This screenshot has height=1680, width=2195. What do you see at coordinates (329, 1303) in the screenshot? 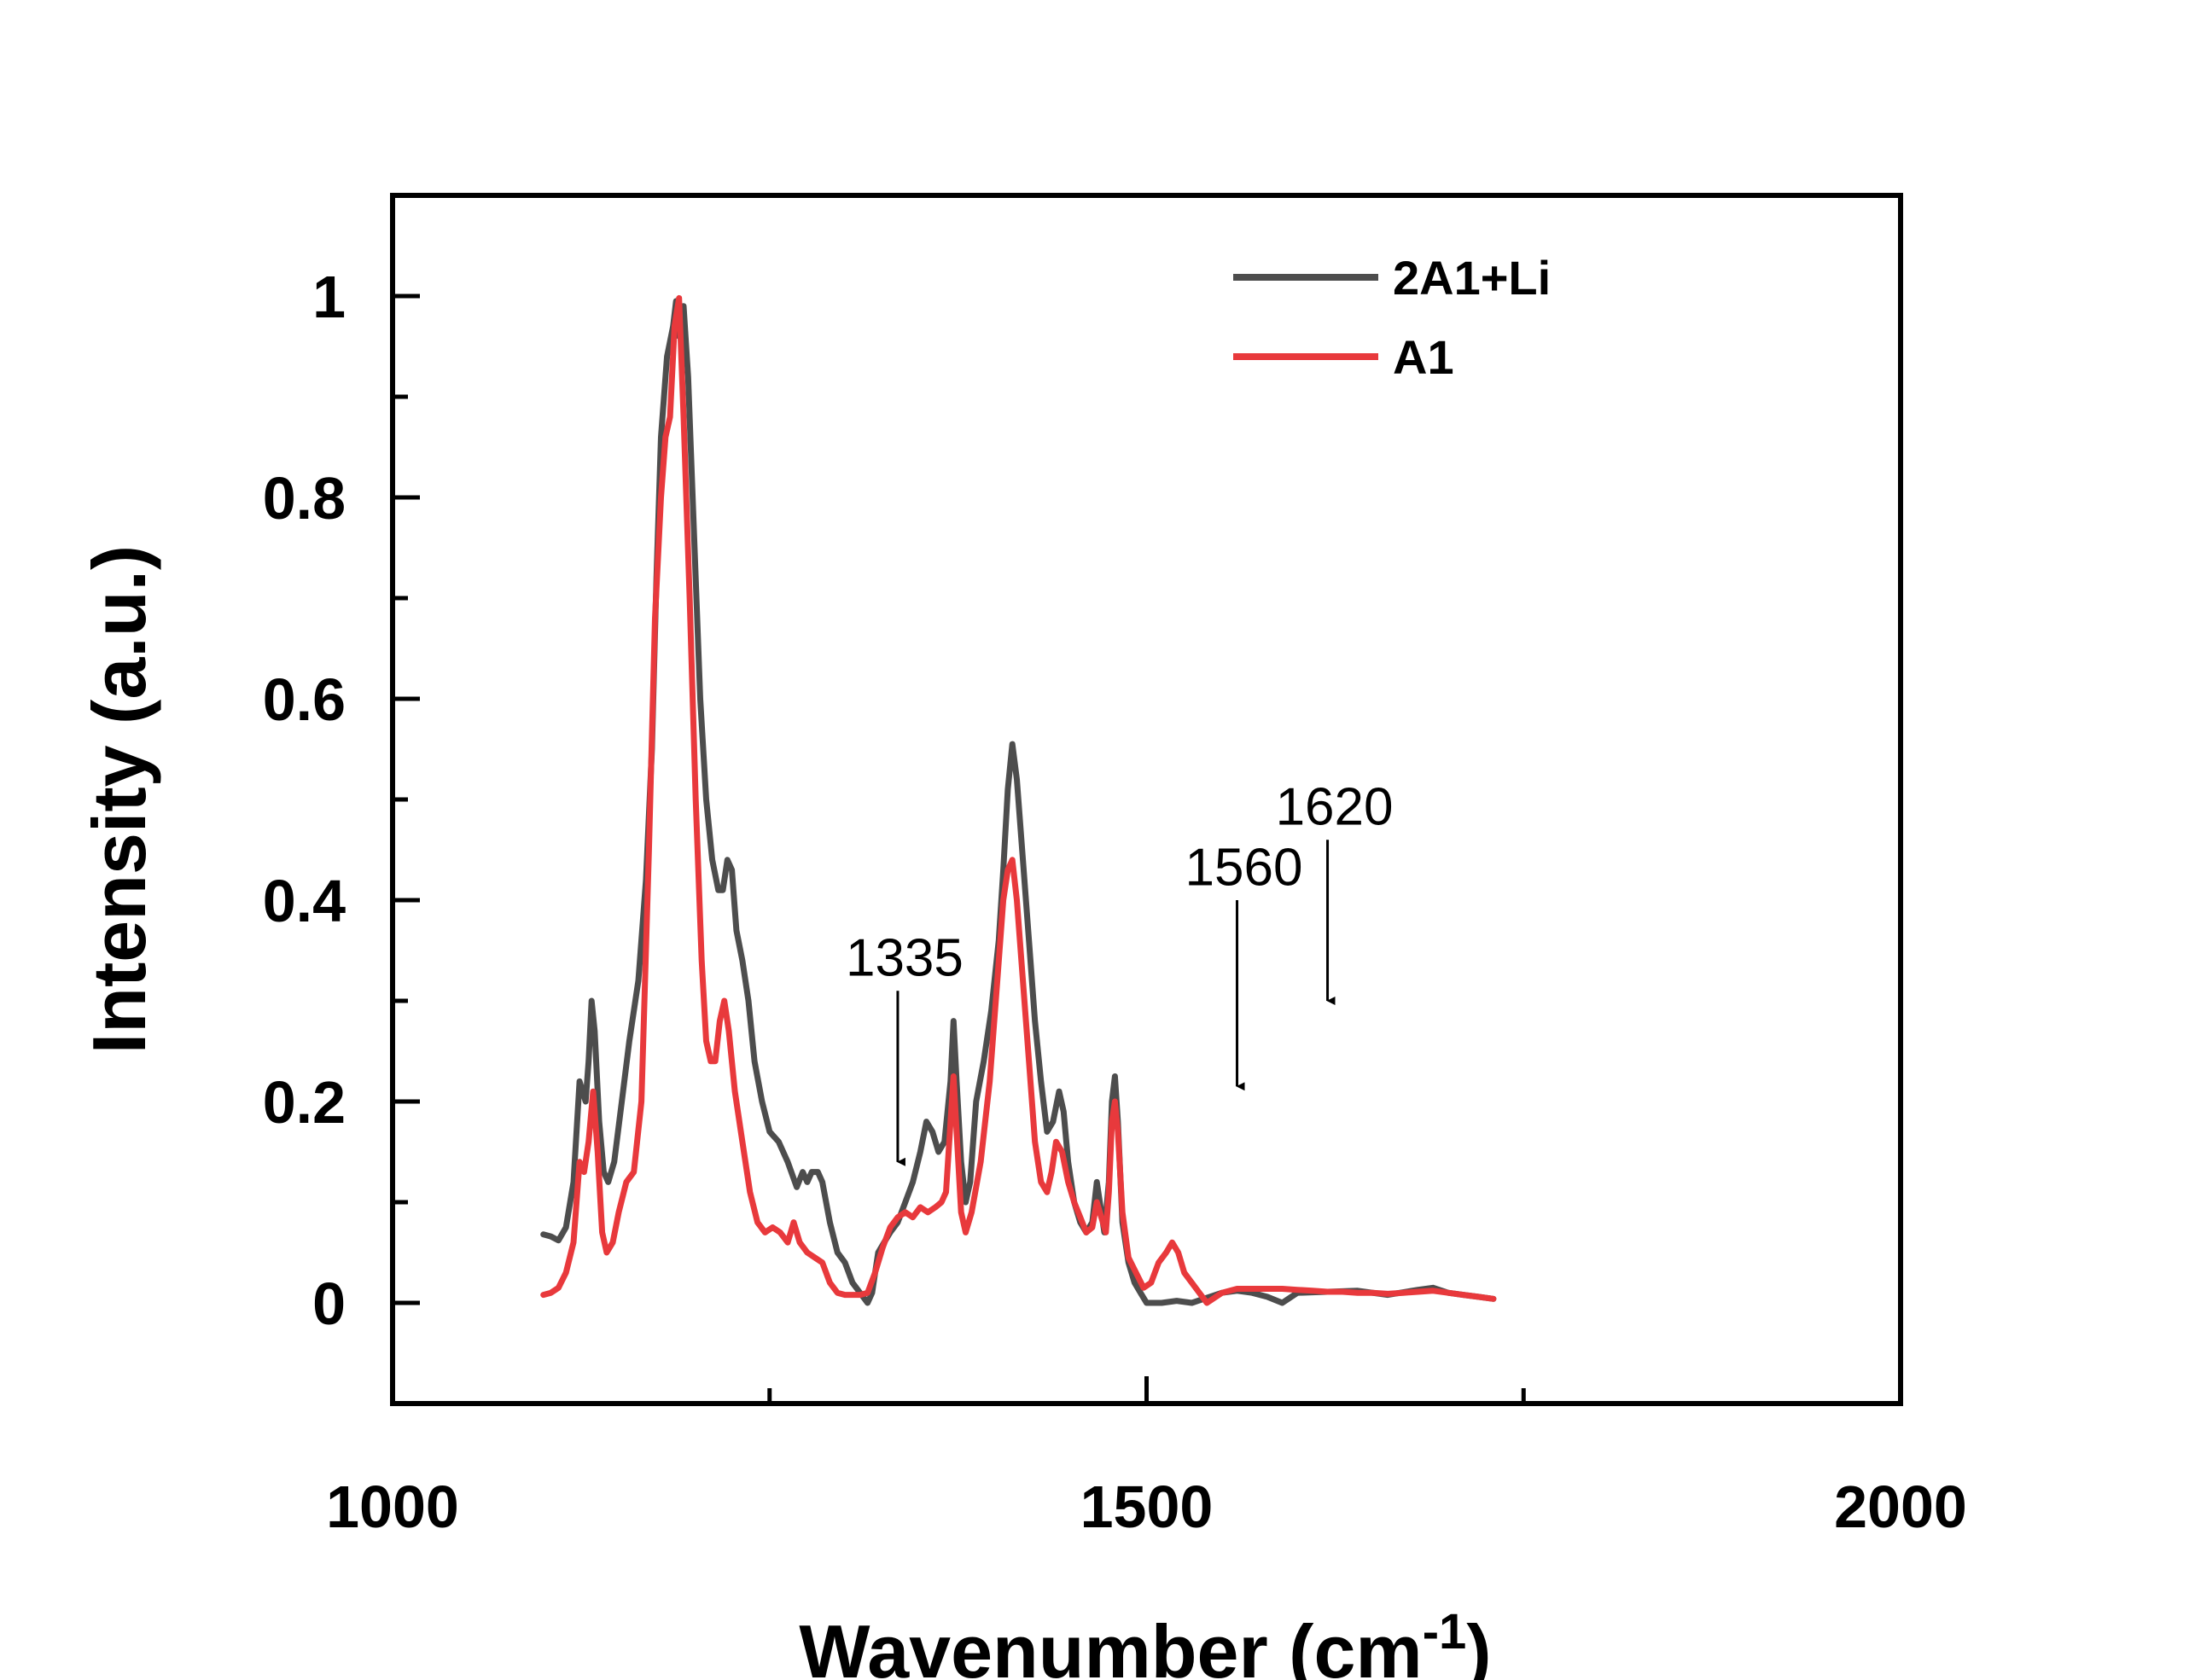
I see `y-tick-label: 0` at bounding box center [329, 1303].